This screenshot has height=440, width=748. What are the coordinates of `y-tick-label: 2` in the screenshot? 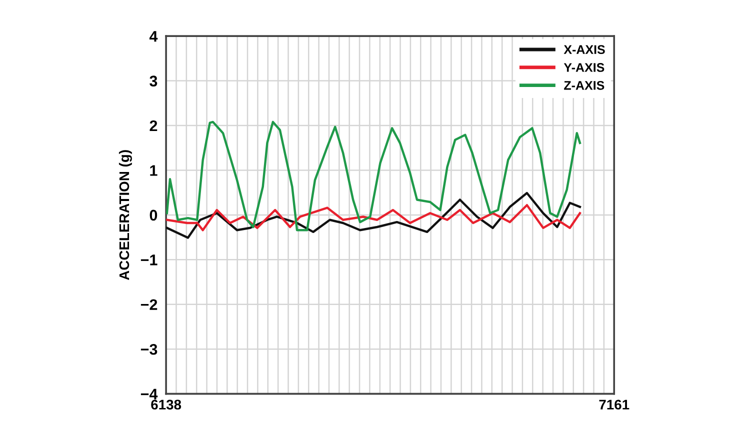 It's located at (154, 126).